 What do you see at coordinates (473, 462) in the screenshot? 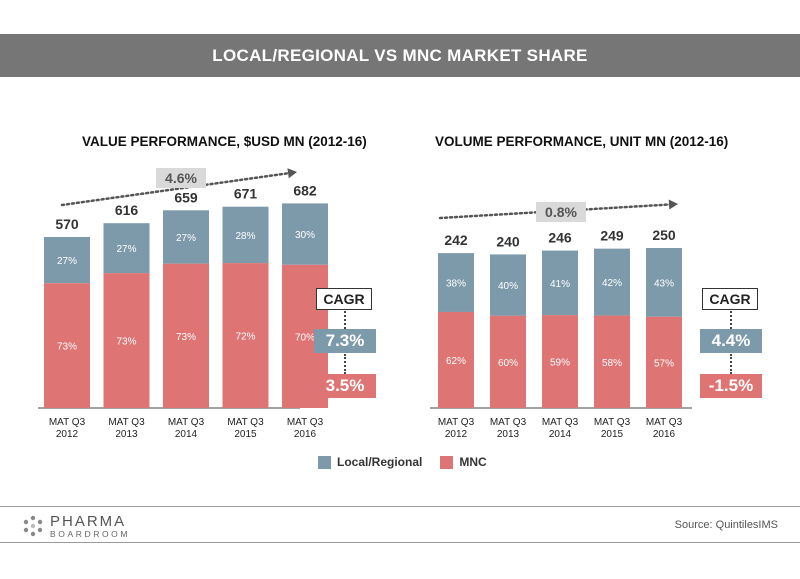
I see `legend-label-mnc: MNC` at bounding box center [473, 462].